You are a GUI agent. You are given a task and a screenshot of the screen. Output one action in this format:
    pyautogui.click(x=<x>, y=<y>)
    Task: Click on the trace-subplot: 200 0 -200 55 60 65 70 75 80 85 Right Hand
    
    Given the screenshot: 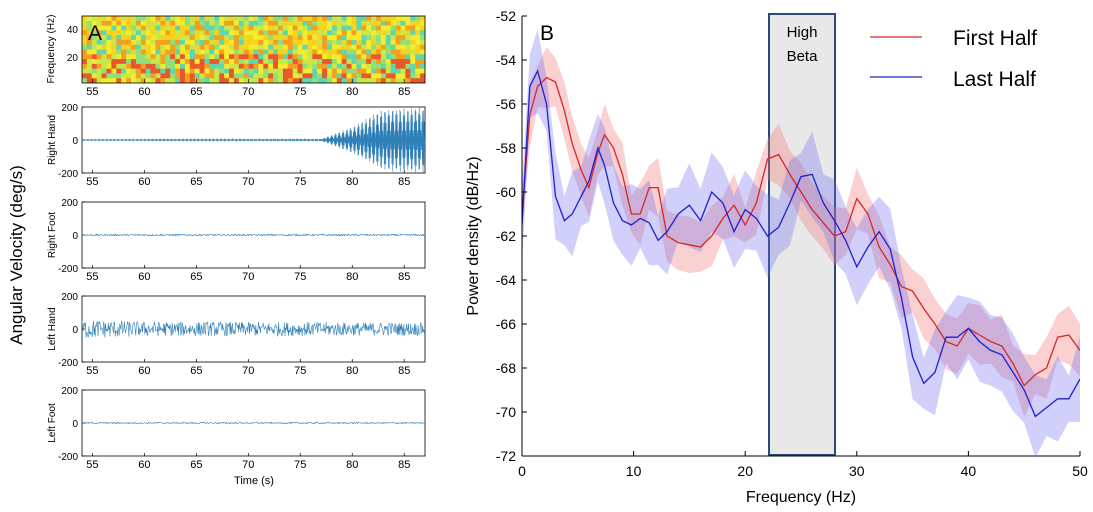 What is the action you would take?
    pyautogui.click(x=236, y=145)
    